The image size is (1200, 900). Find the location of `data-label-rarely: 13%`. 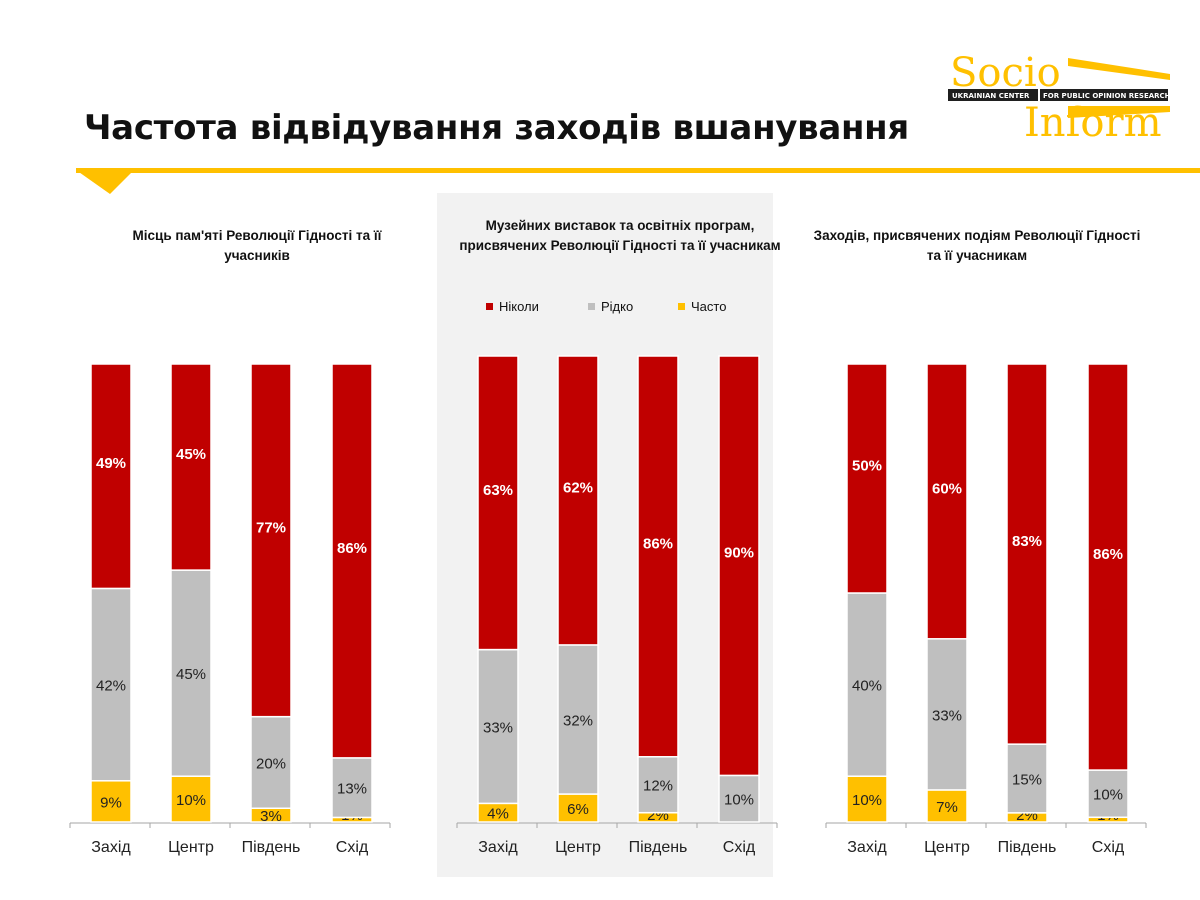

data-label-rarely: 13% is located at coordinates (352, 789).